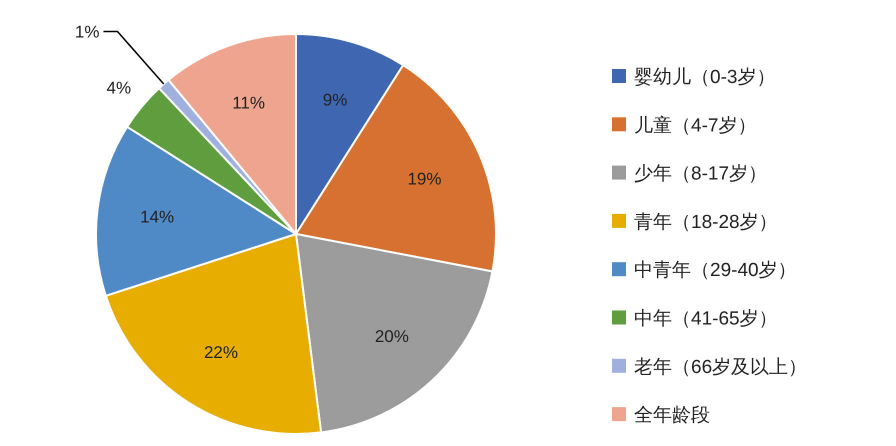  What do you see at coordinates (701, 174) in the screenshot?
I see `legend-label: 少年（8-17岁）` at bounding box center [701, 174].